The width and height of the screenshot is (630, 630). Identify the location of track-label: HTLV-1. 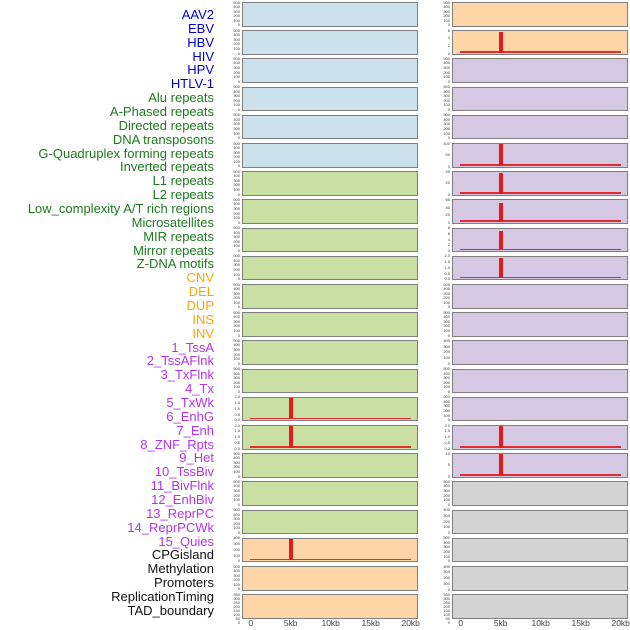
(192, 84).